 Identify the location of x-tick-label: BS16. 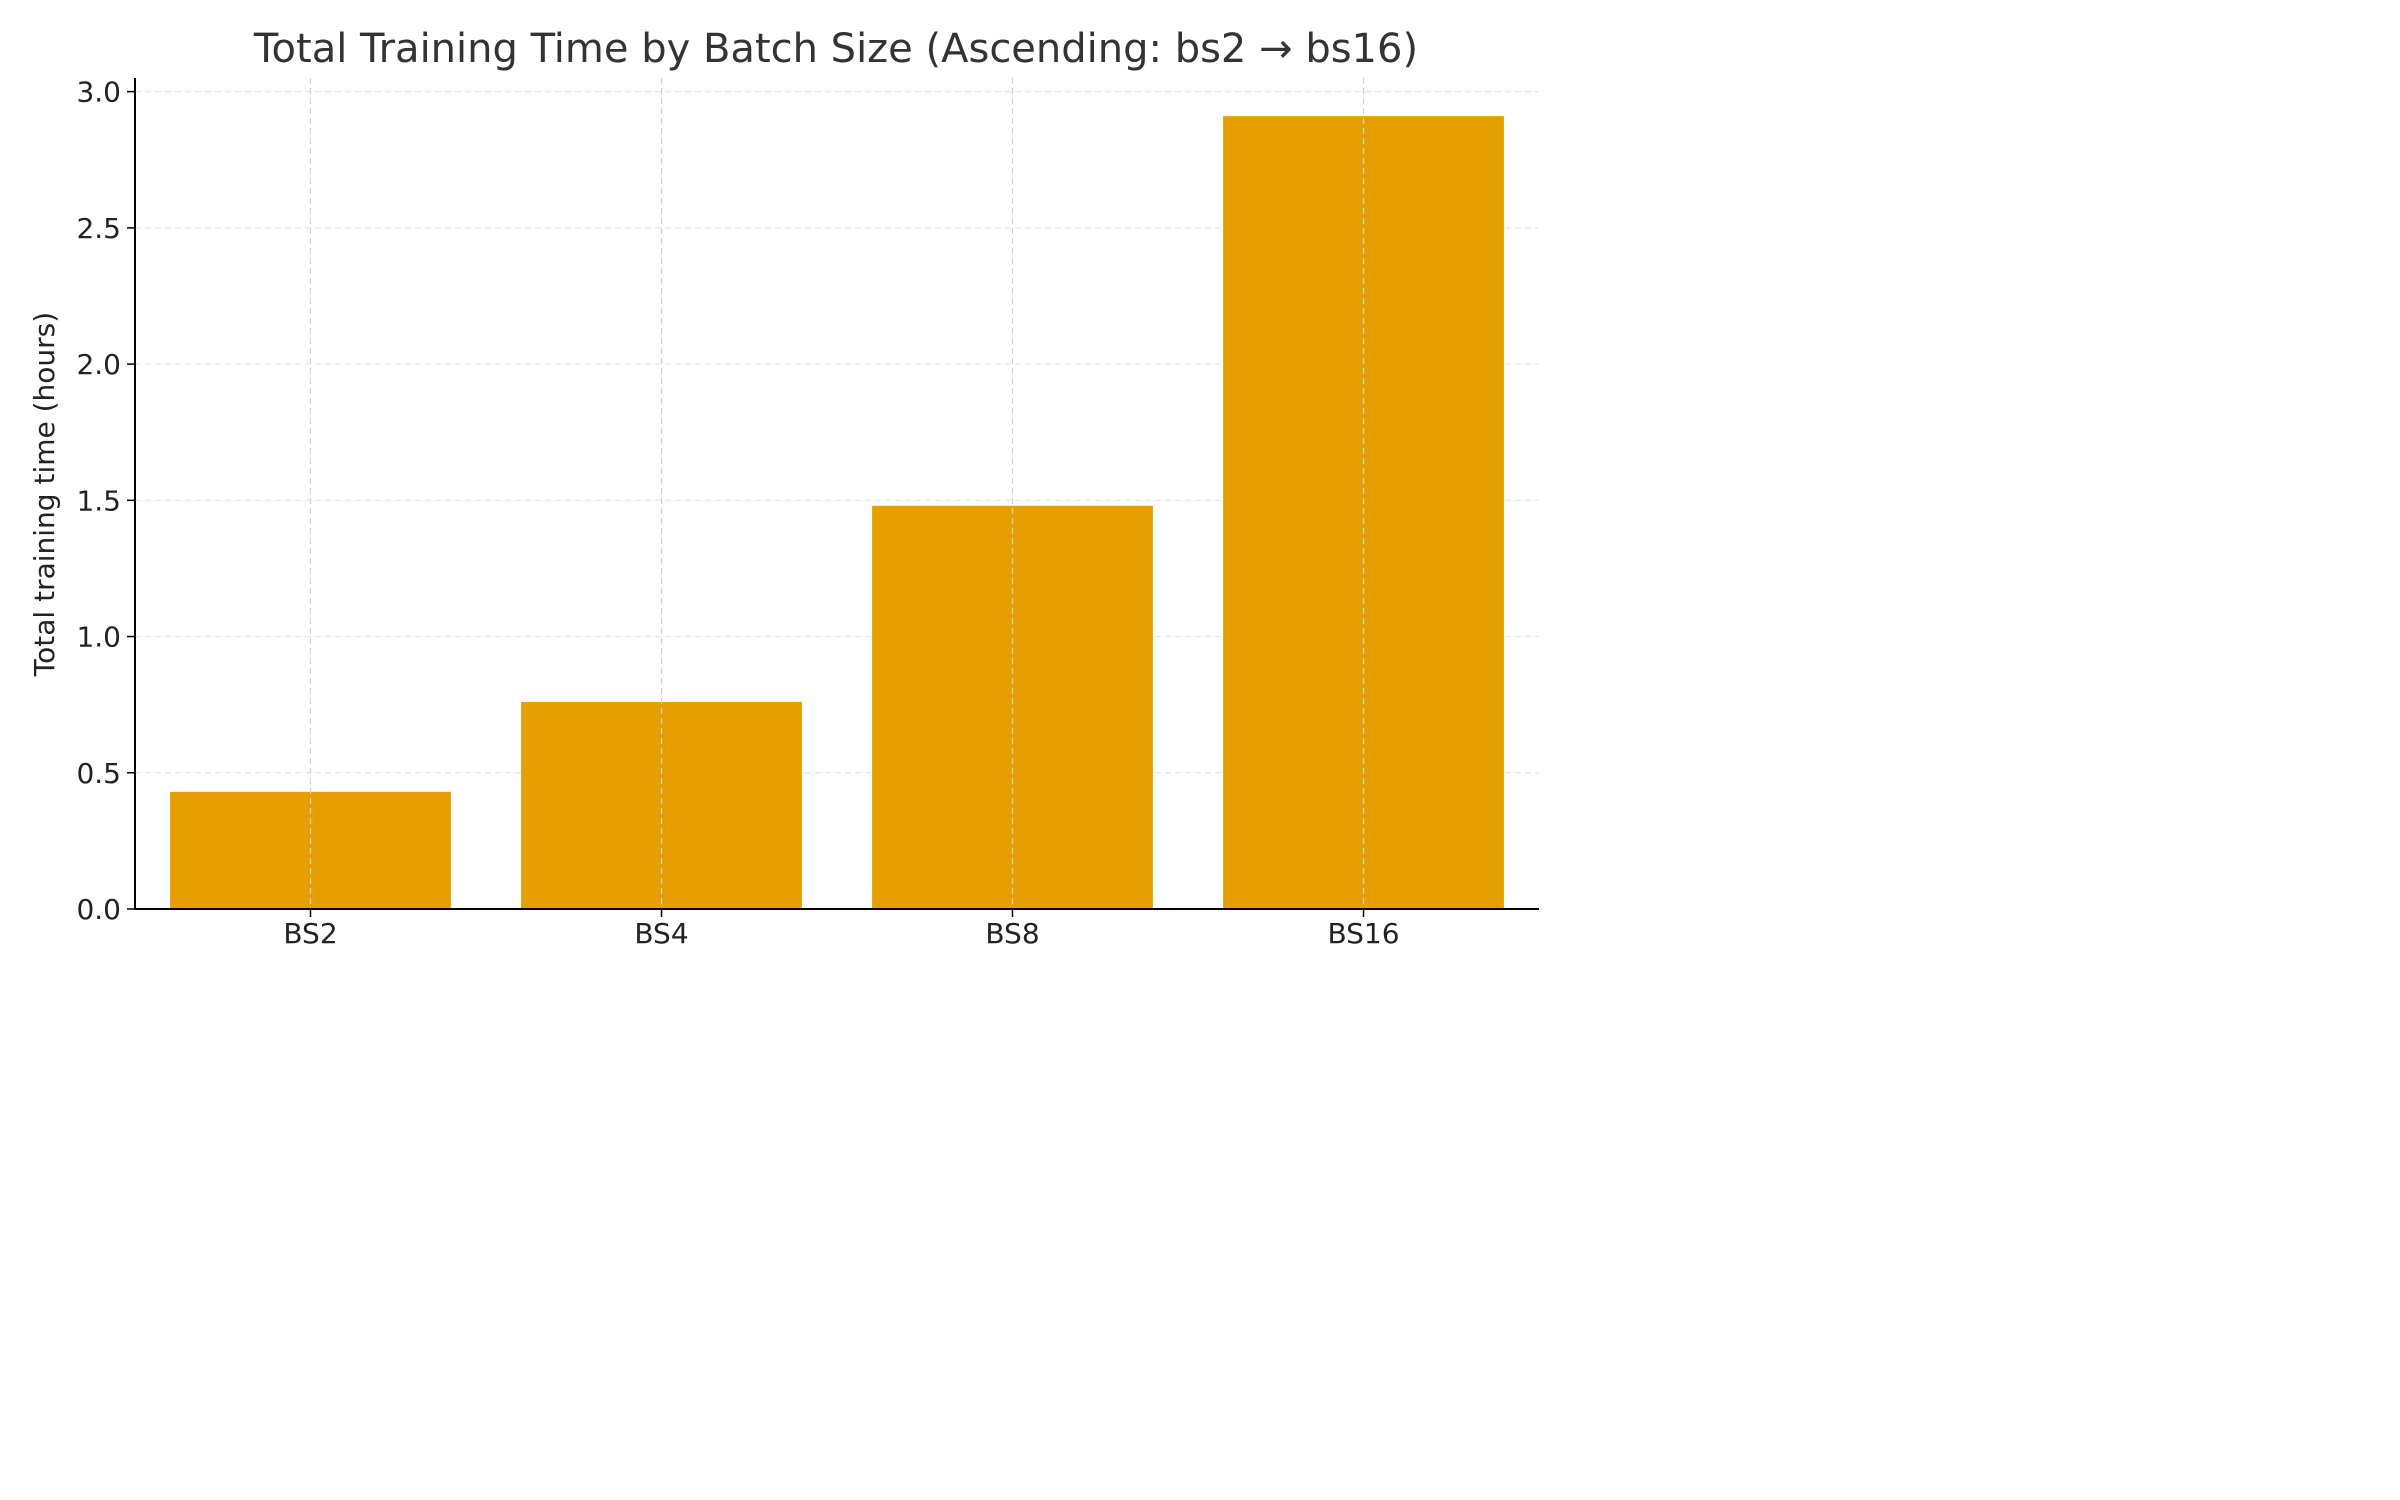
(1363, 933).